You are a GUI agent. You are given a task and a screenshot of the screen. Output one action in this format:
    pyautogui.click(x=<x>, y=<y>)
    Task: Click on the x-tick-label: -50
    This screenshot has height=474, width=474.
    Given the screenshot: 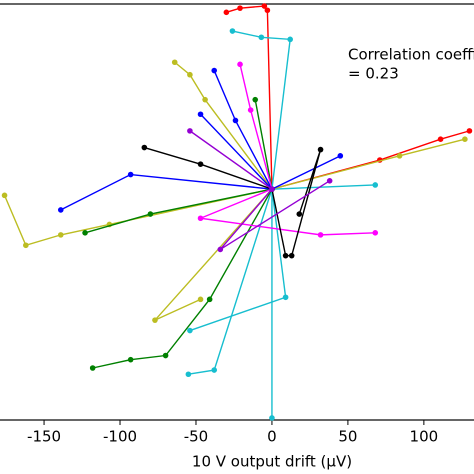 What is the action you would take?
    pyautogui.click(x=196, y=437)
    